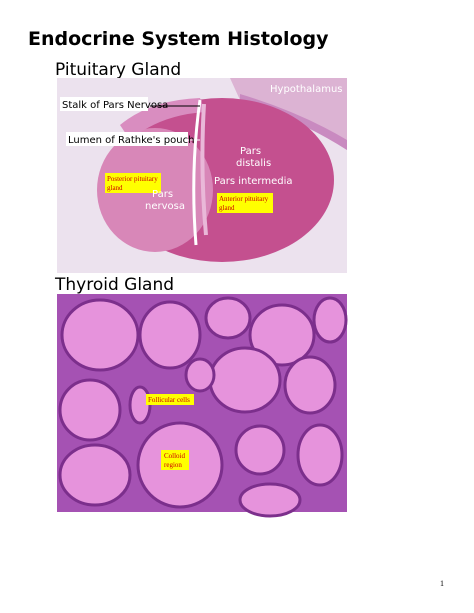 The image size is (474, 613). I want to click on image-label: Colloid, so click(175, 456).